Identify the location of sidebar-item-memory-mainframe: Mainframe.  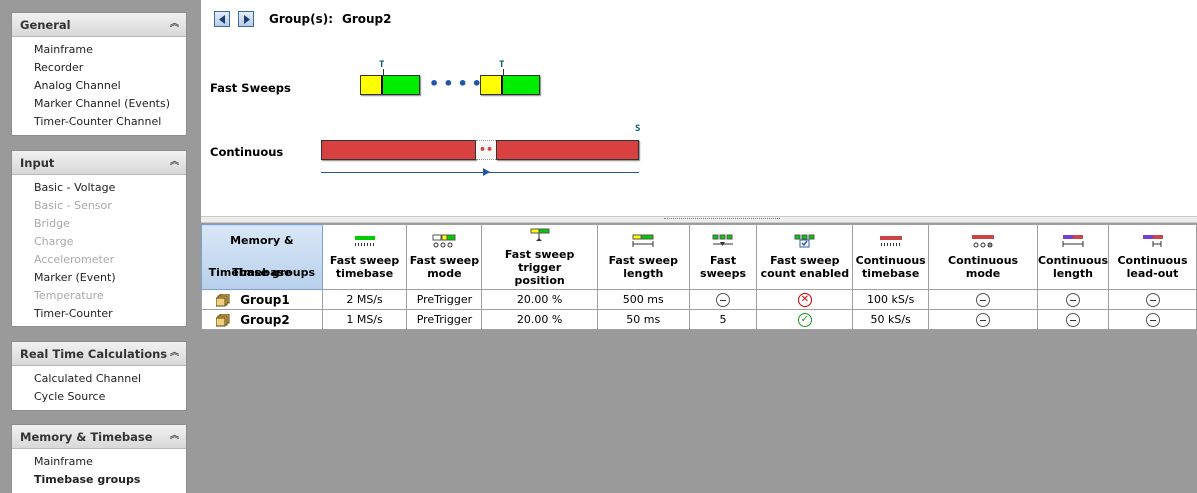
(63, 461).